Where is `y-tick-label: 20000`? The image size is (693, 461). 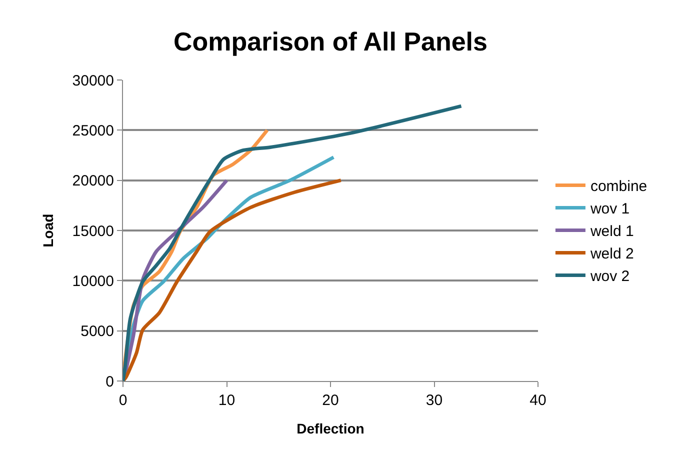 y-tick-label: 20000 is located at coordinates (93, 181).